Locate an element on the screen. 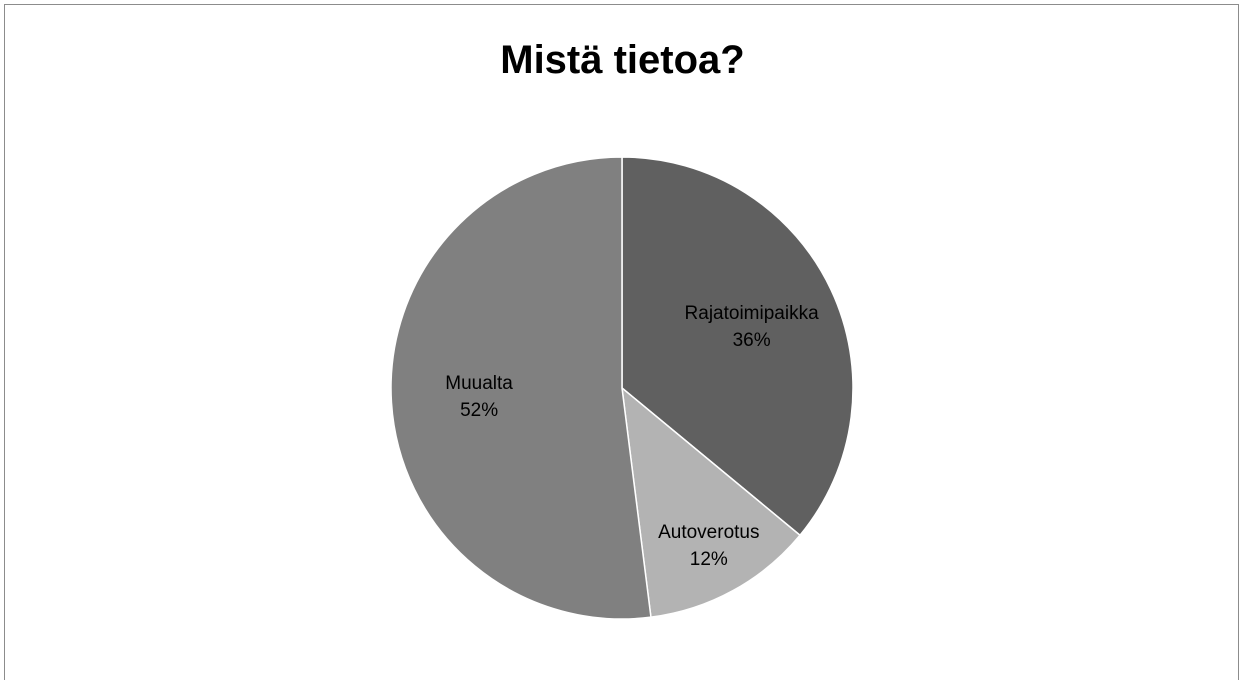 This screenshot has height=680, width=1245. slice-label-percent: 52% is located at coordinates (479, 410).